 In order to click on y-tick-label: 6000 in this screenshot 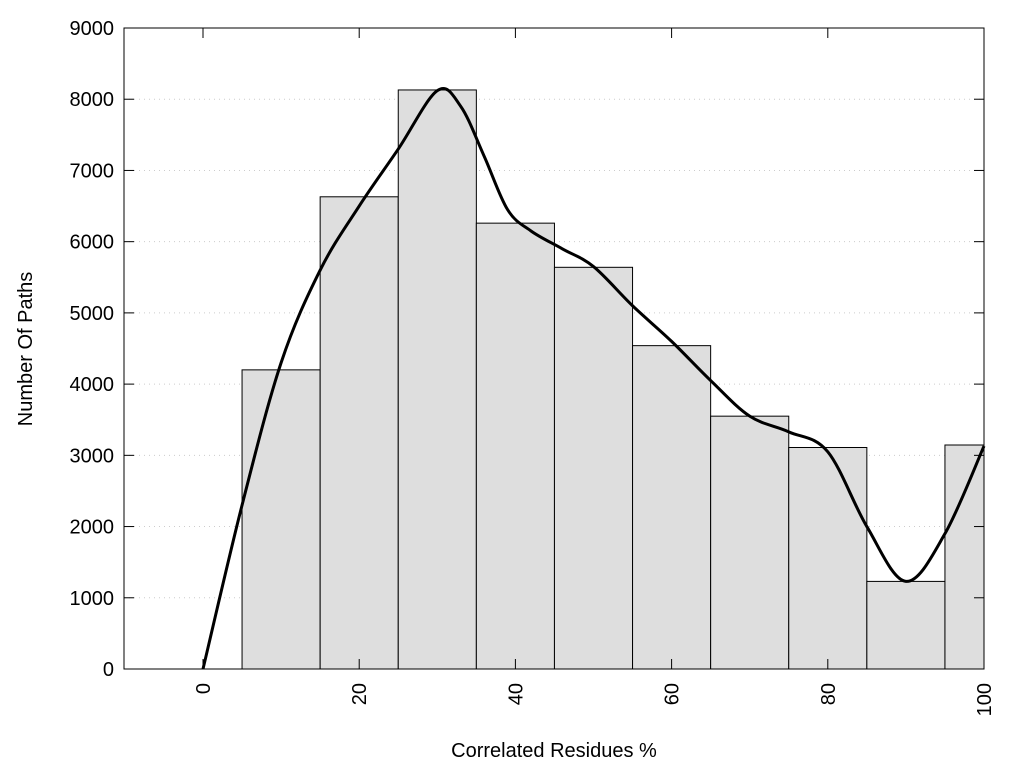, I will do `click(92, 243)`.